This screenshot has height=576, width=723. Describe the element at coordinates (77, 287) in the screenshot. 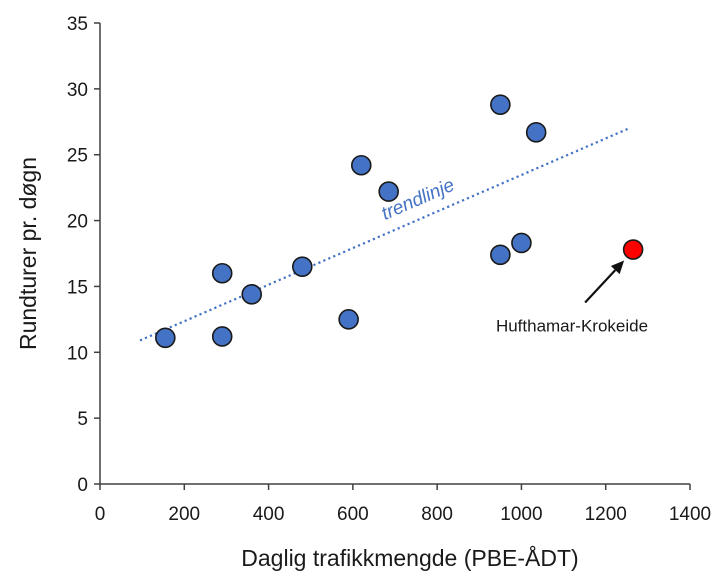

I see `y-tick-label: 15` at that location.